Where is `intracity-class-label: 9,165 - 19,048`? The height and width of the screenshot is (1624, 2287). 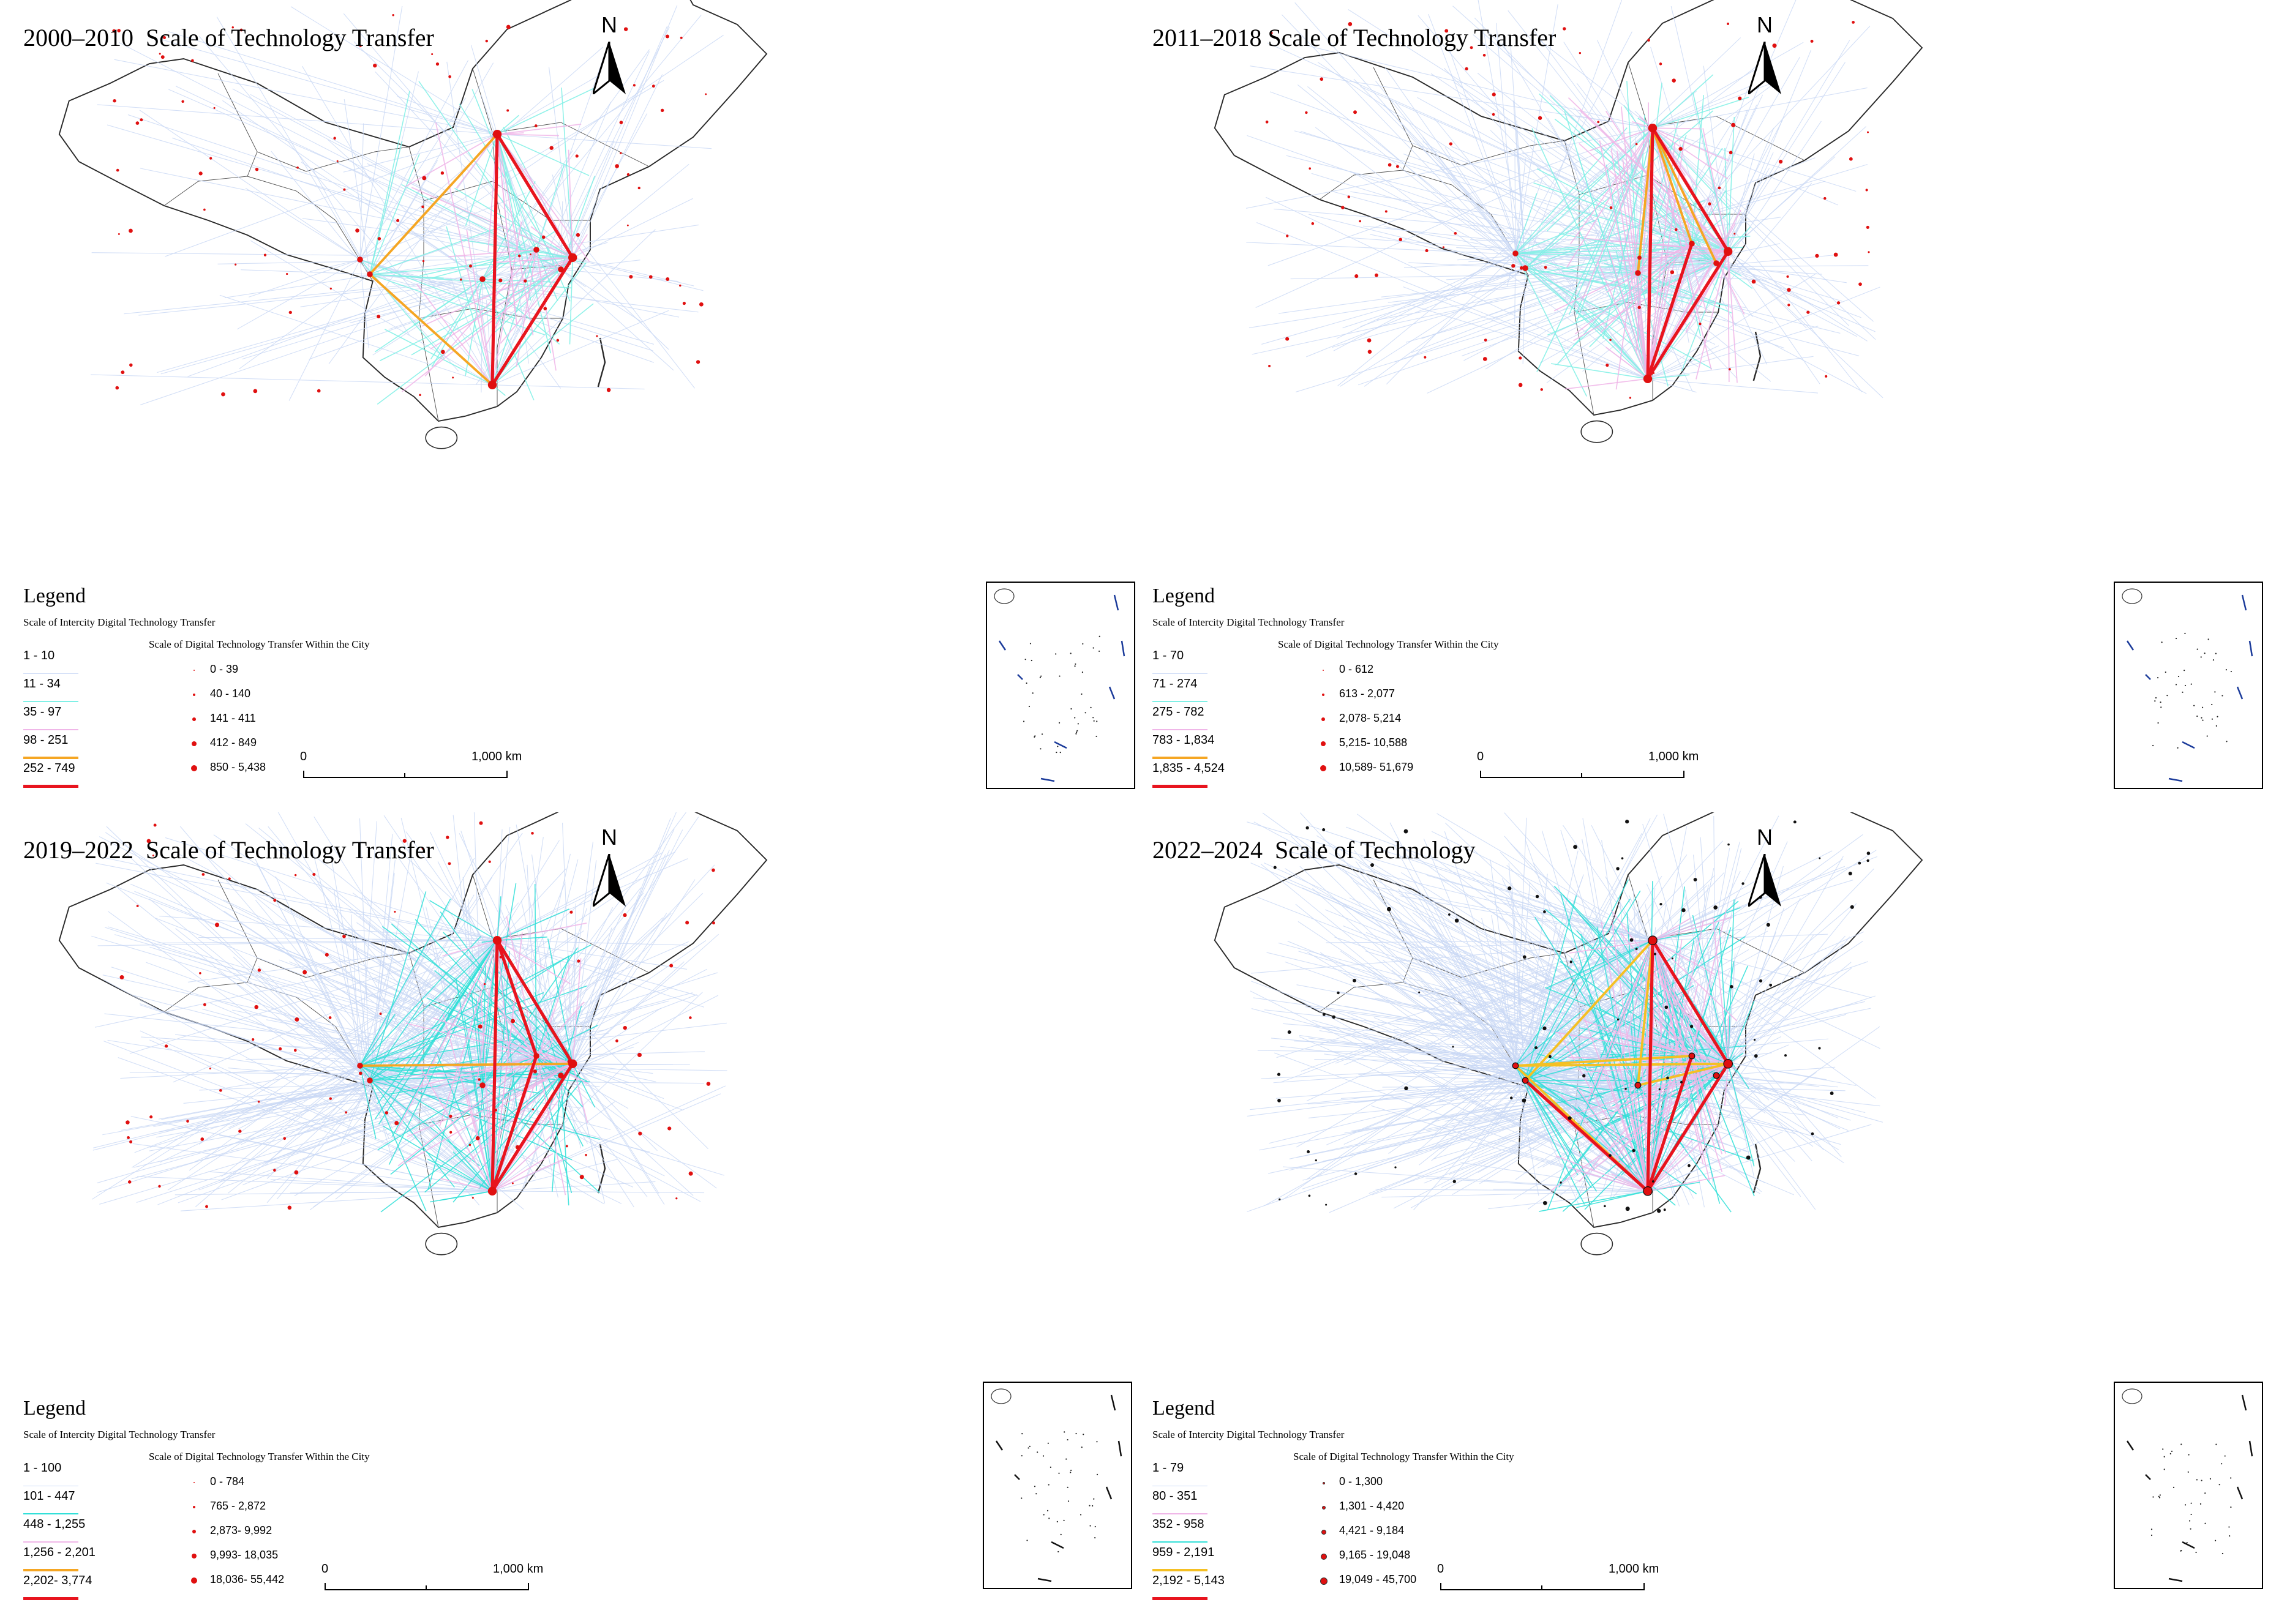 intracity-class-label: 9,165 - 19,048 is located at coordinates (1375, 1555).